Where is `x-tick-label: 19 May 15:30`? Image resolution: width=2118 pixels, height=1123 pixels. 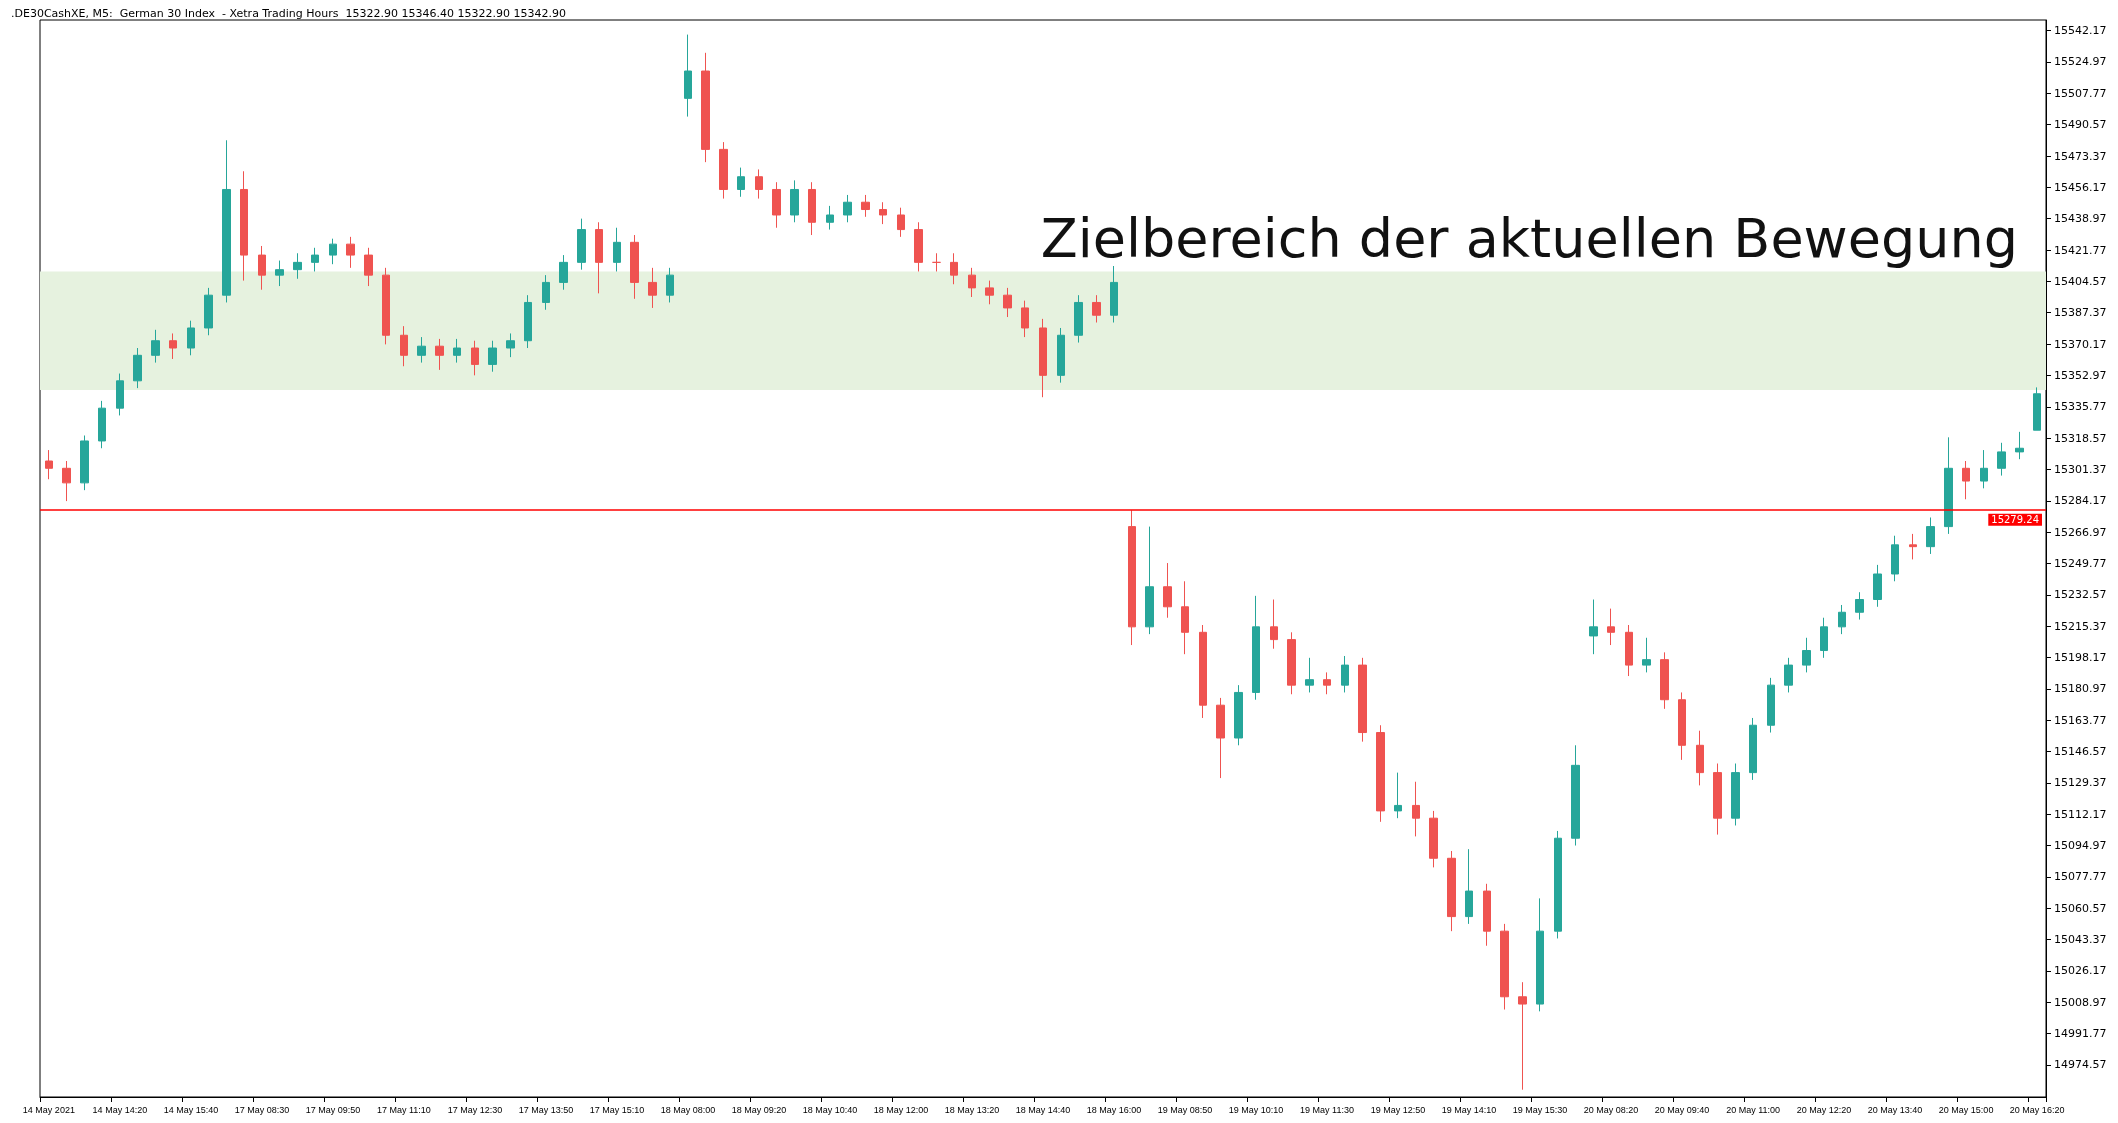 x-tick-label: 19 May 15:30 is located at coordinates (1540, 1109).